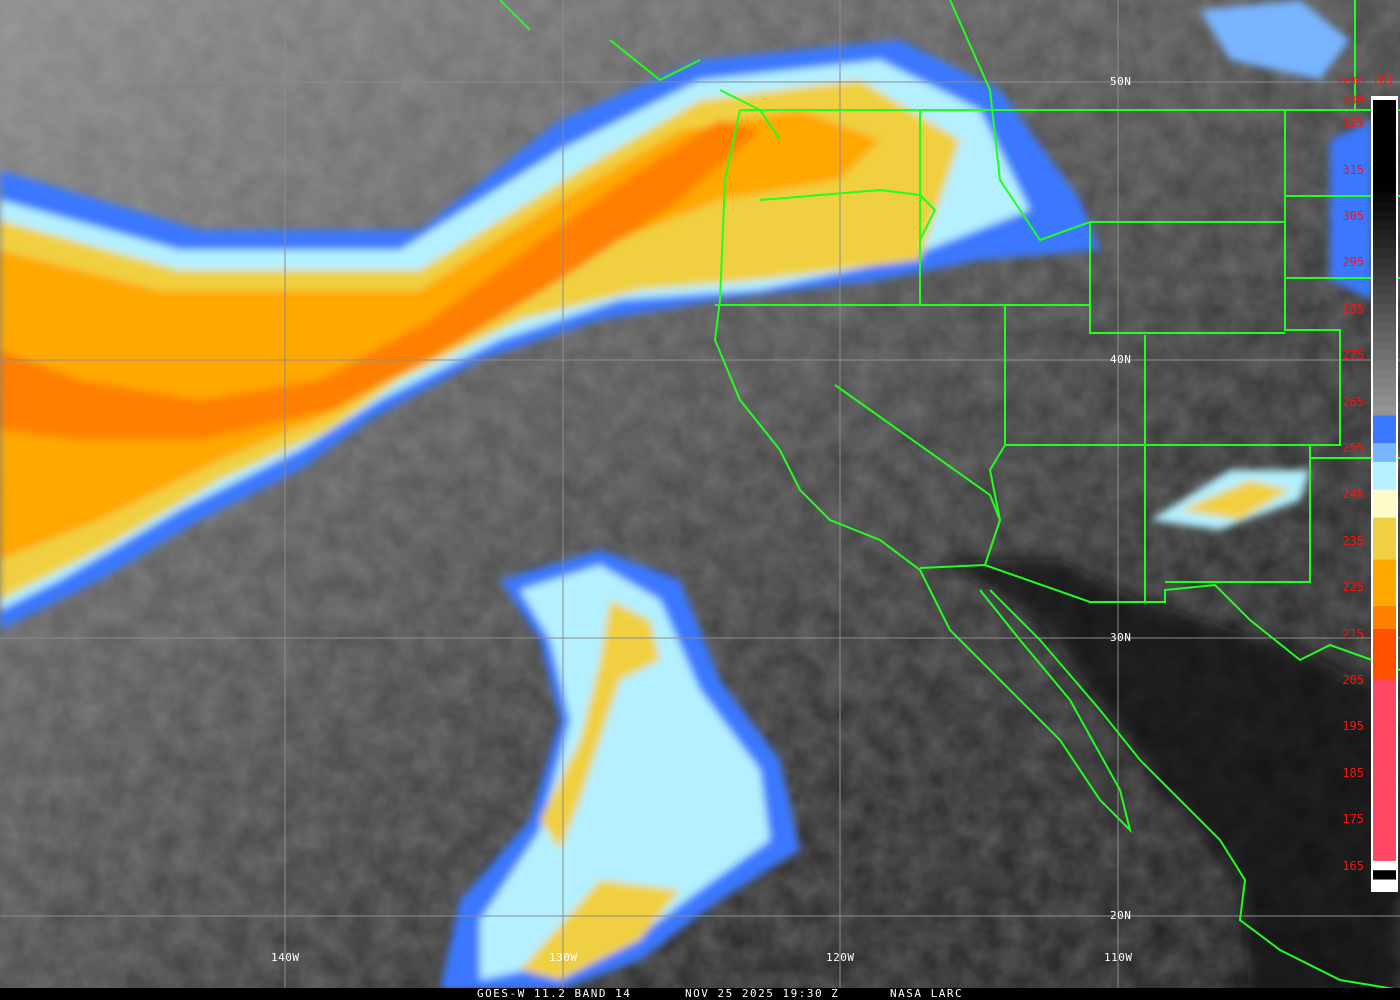 The width and height of the screenshot is (1400, 1000). What do you see at coordinates (762, 993) in the screenshot?
I see `caption-datetime: NOV 25 2025 19:30 Z` at bounding box center [762, 993].